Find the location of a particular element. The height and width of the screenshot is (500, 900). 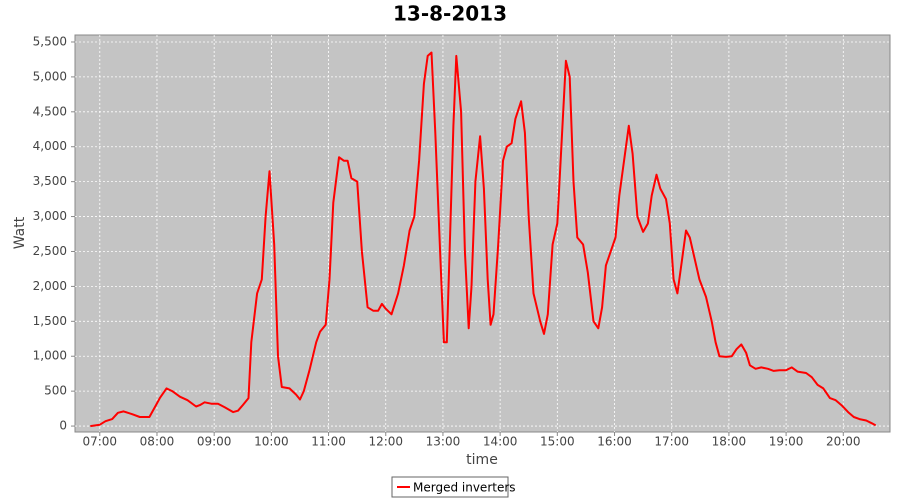

y-tick-label: 500 is located at coordinates (55, 391).